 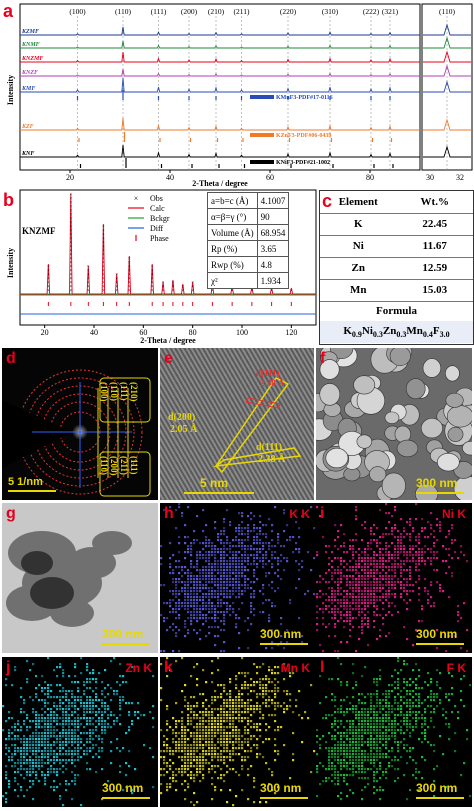 I want to click on peak-label: (222), so click(x=371, y=11).